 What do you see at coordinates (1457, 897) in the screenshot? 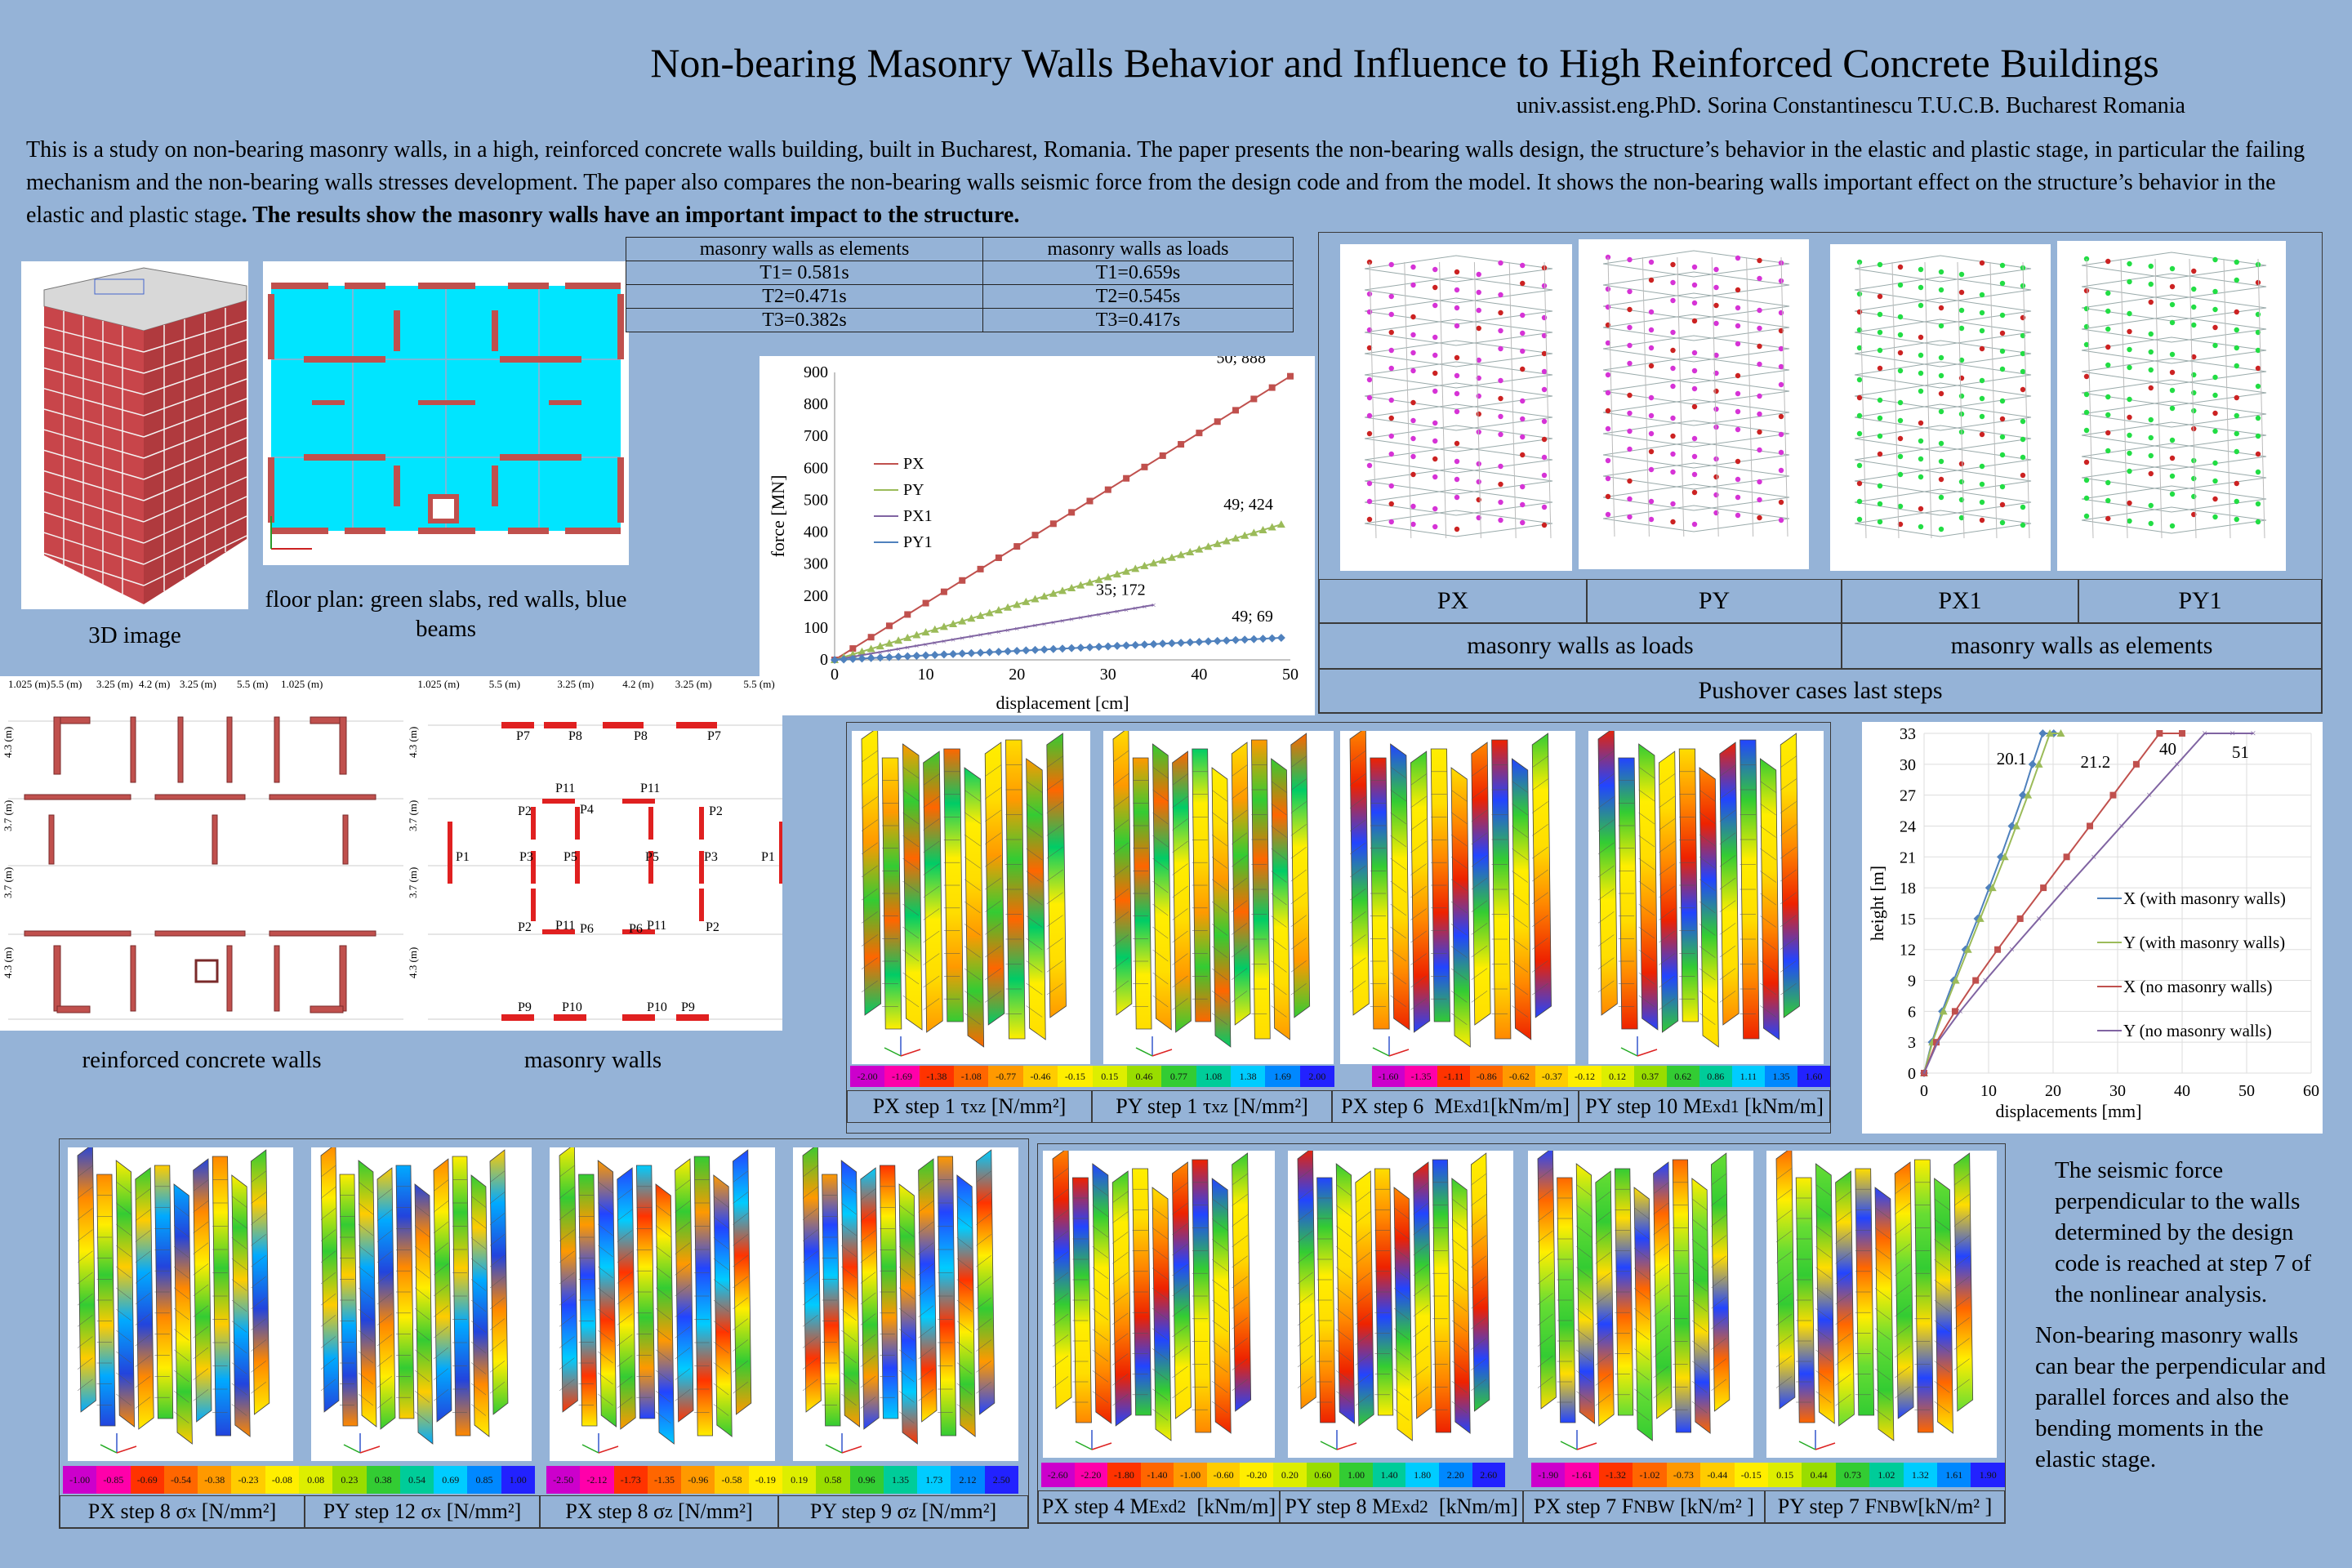
I see `contour-px-step6-m` at bounding box center [1457, 897].